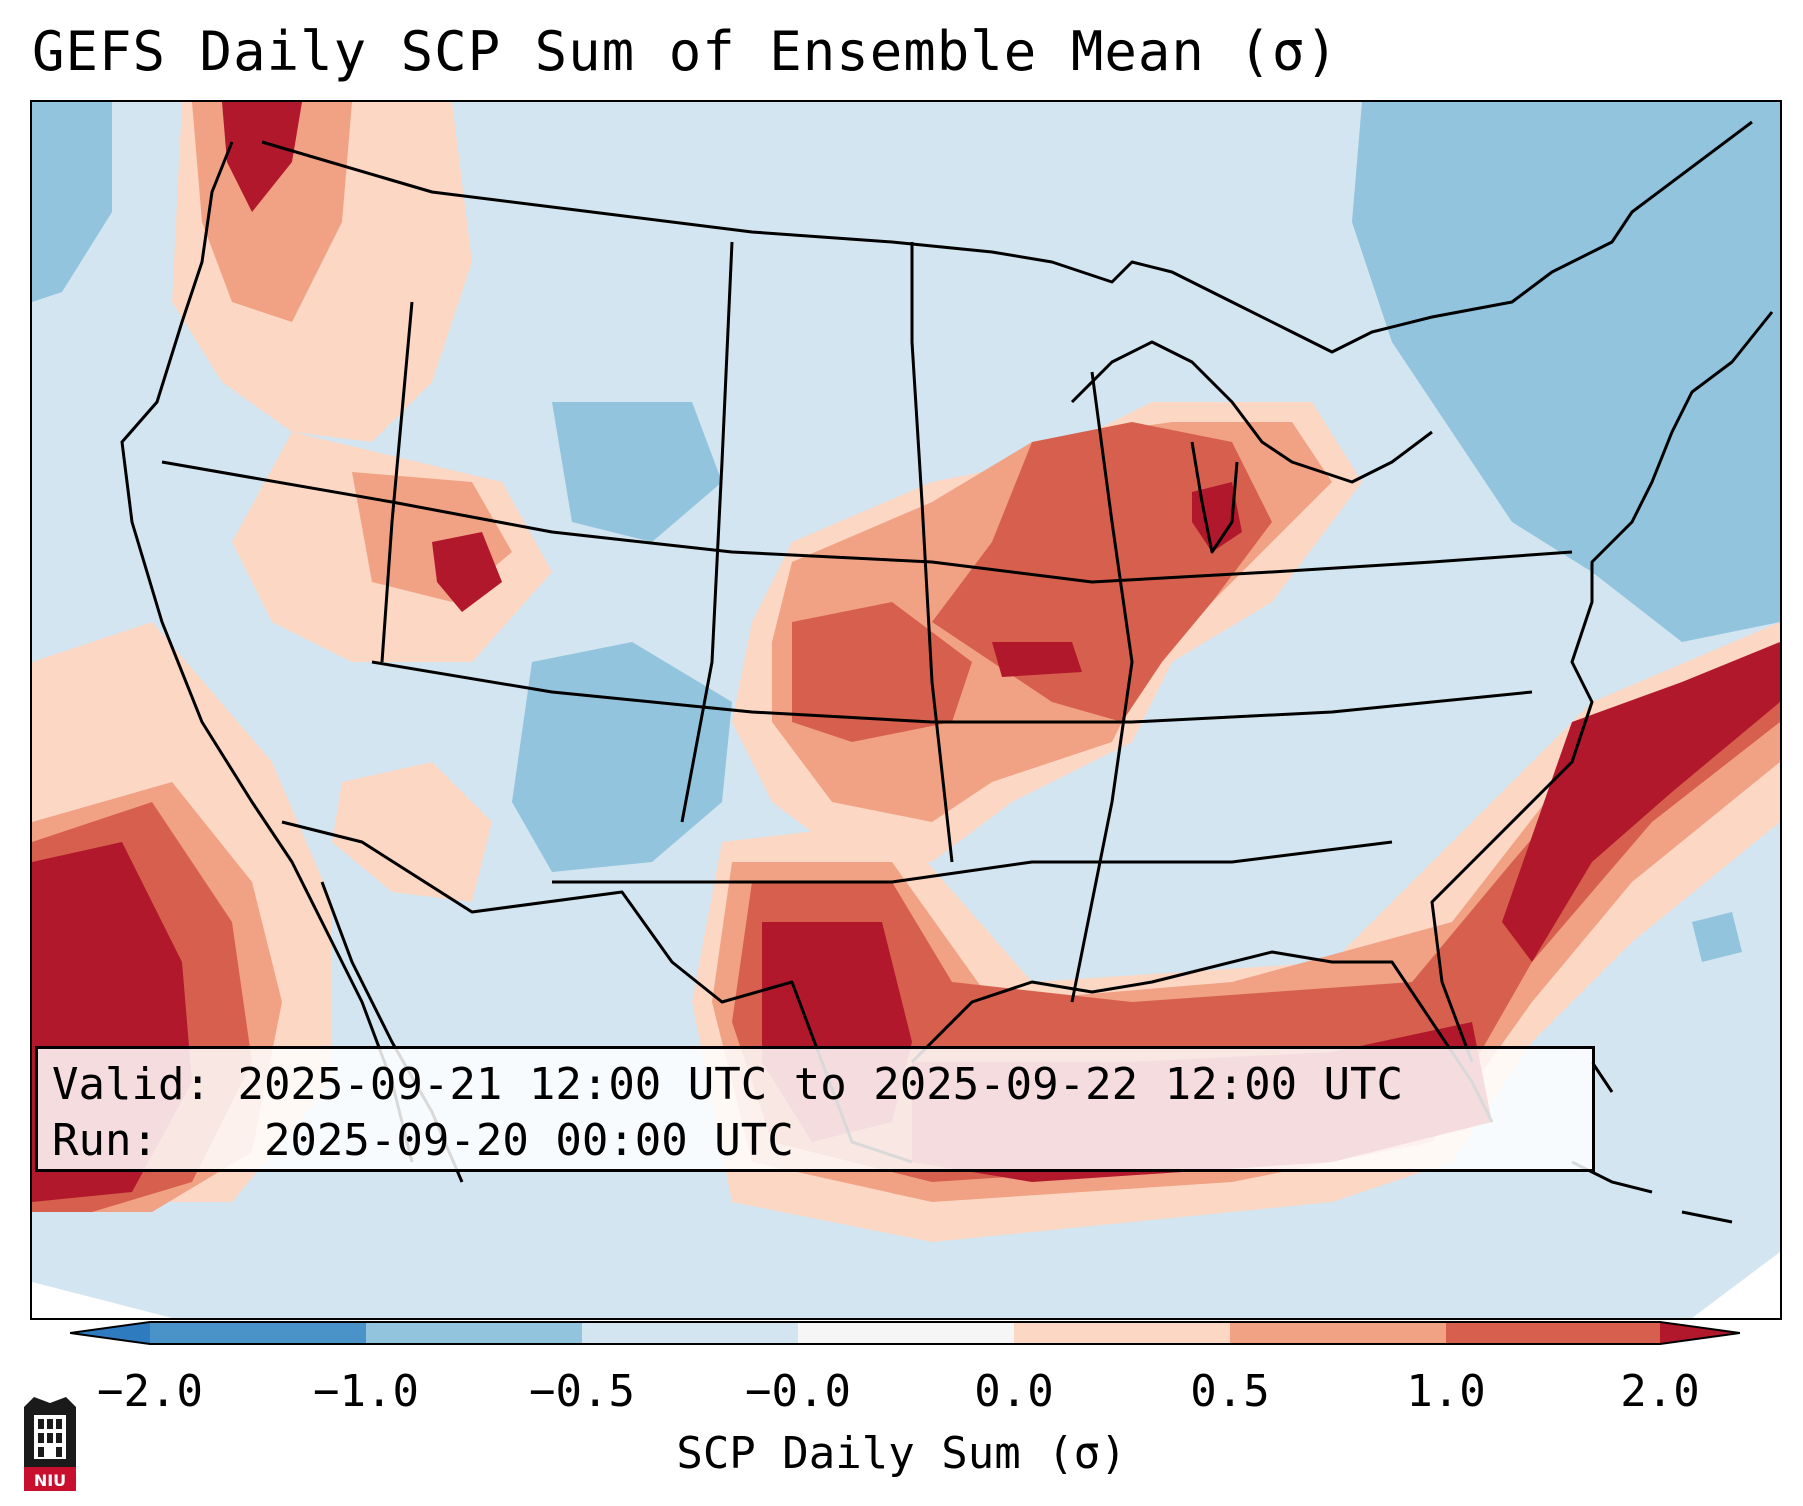  What do you see at coordinates (1446, 1391) in the screenshot?
I see `colorbar-tick-label: 1.0` at bounding box center [1446, 1391].